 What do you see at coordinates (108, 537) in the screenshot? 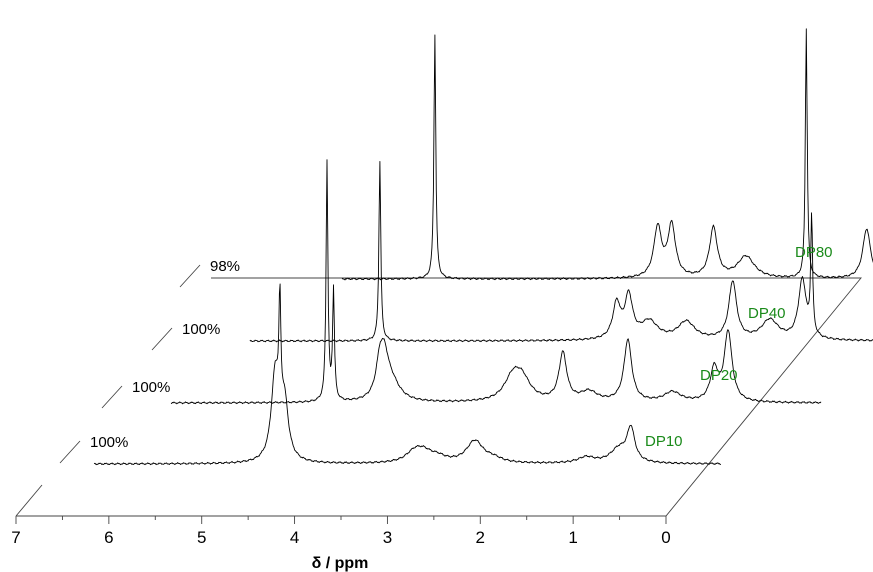
I see `x-tick-label: 6` at bounding box center [108, 537].